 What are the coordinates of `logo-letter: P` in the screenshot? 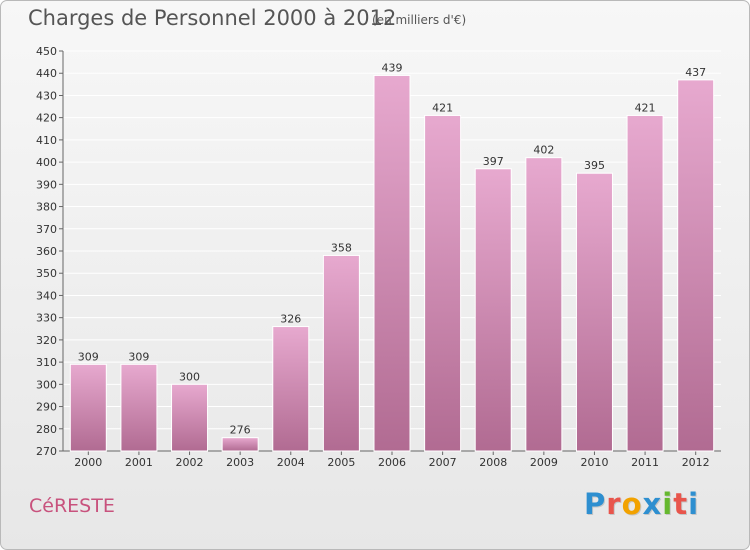 It's located at (595, 504).